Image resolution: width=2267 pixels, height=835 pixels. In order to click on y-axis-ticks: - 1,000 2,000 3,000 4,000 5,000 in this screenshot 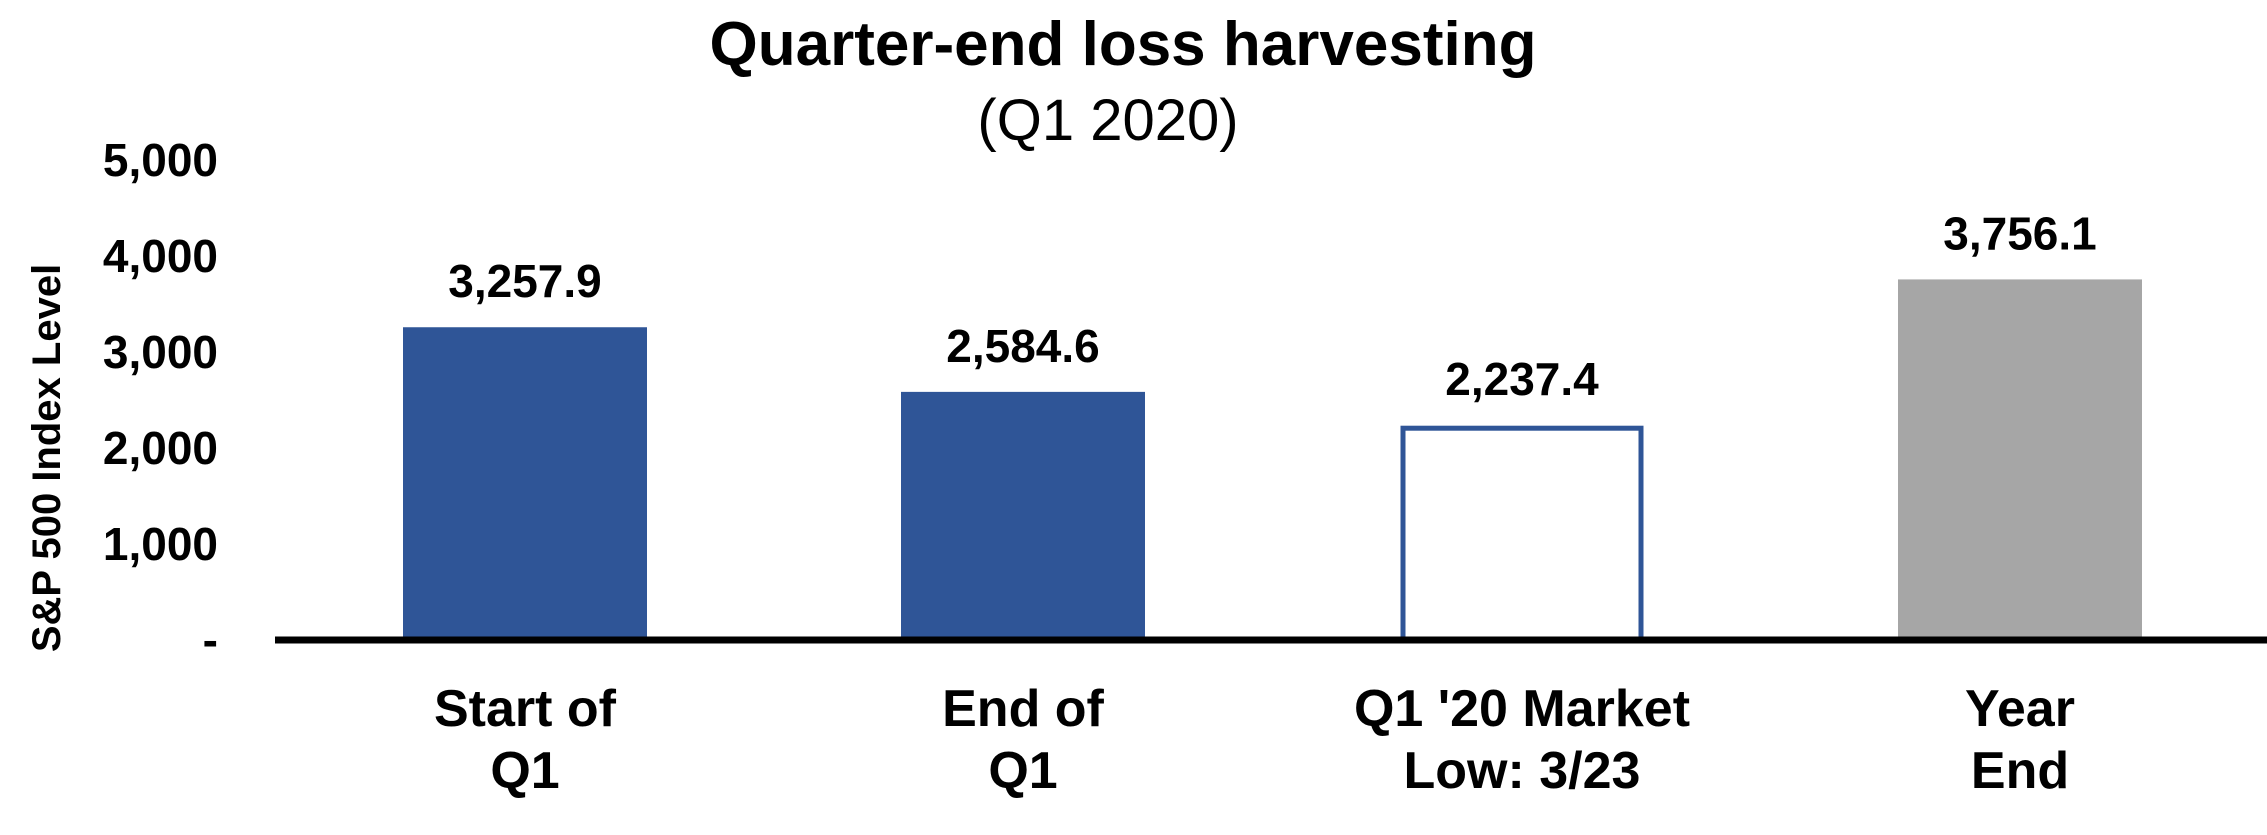, I will do `click(160, 400)`.